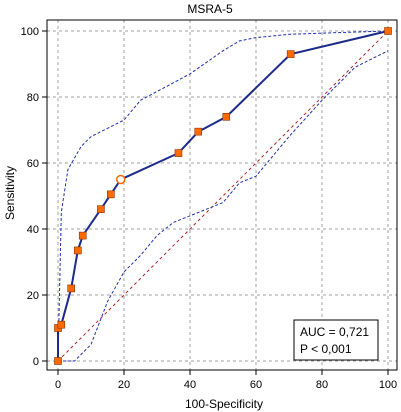 The image size is (401, 412). Describe the element at coordinates (326, 349) in the screenshot. I see `p-value-text: P < 0,001` at that location.